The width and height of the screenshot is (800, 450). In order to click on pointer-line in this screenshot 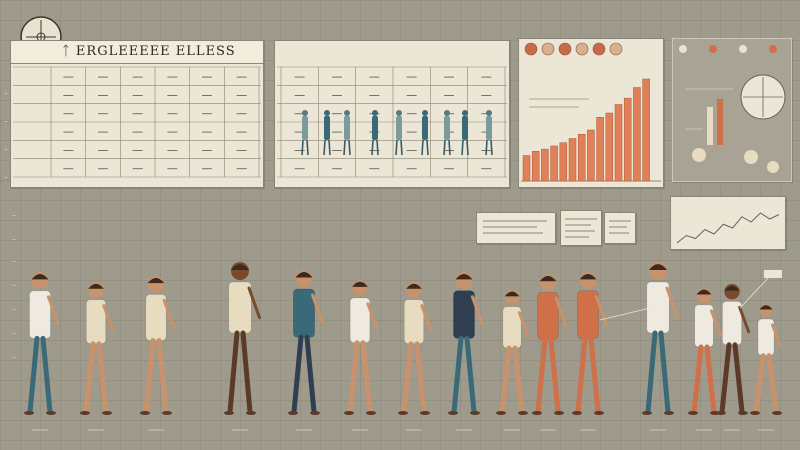, I will do `click(755, 292)`.